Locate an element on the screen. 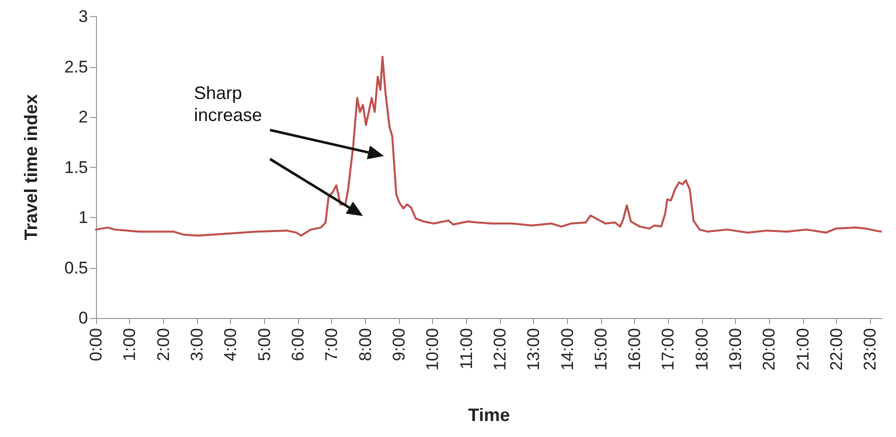 The image size is (896, 437). x-tick-label: 5:00 is located at coordinates (264, 345).